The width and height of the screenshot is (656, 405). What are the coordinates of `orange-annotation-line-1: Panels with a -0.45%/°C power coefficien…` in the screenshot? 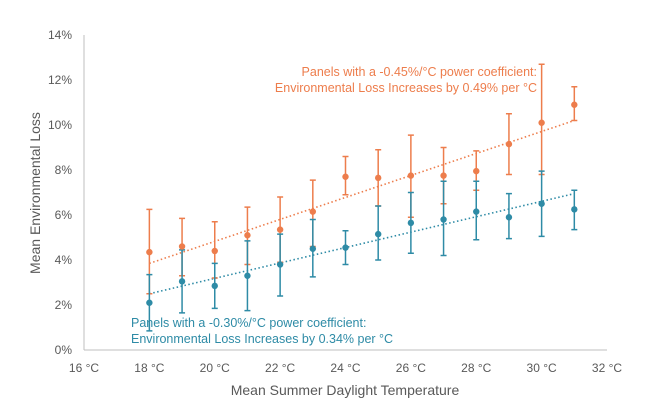 It's located at (419, 72).